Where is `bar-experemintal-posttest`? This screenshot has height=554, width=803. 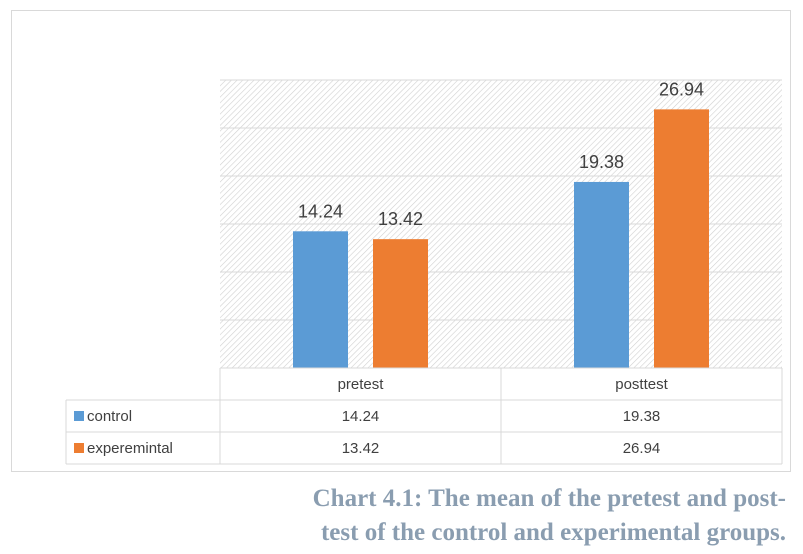 bar-experemintal-posttest is located at coordinates (681, 238).